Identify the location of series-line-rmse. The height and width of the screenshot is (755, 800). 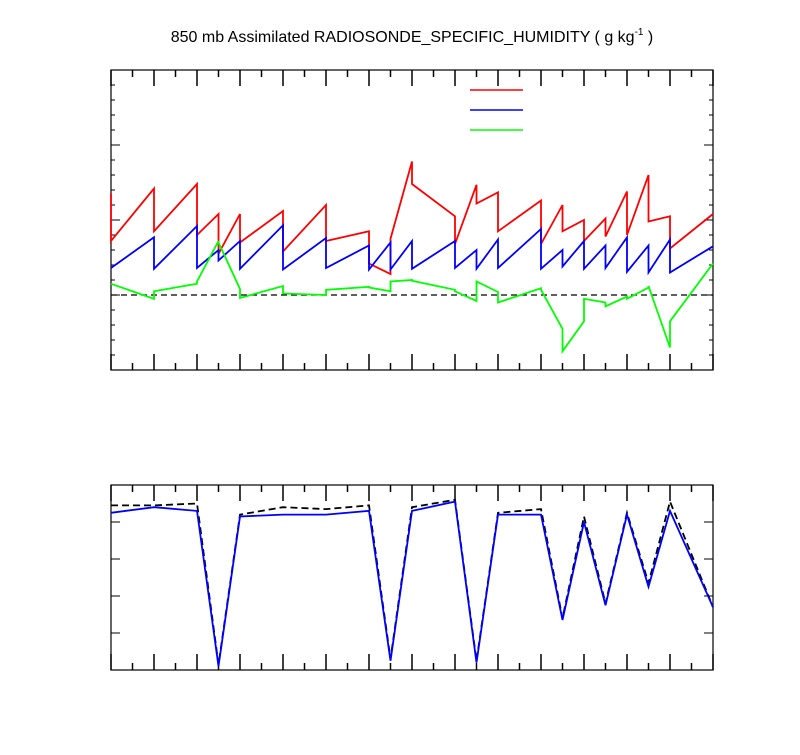
(412, 218).